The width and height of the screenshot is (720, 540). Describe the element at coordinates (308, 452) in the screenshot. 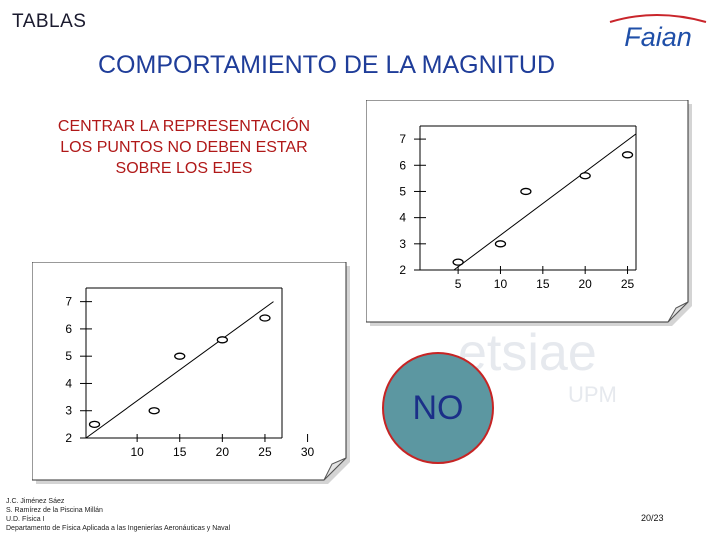

I see `x-tick-label: 30` at that location.